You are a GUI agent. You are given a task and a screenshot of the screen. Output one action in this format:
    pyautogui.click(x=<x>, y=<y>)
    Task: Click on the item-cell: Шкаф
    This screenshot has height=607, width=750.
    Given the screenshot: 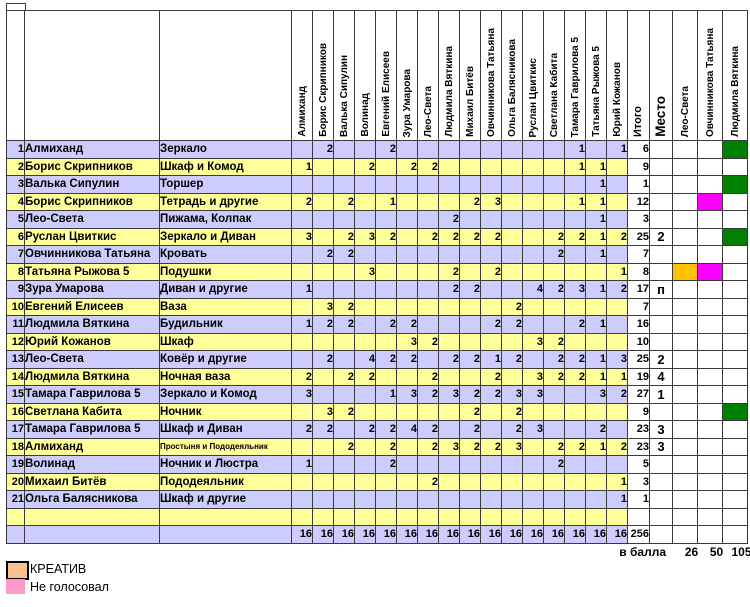 What is the action you would take?
    pyautogui.click(x=225, y=341)
    